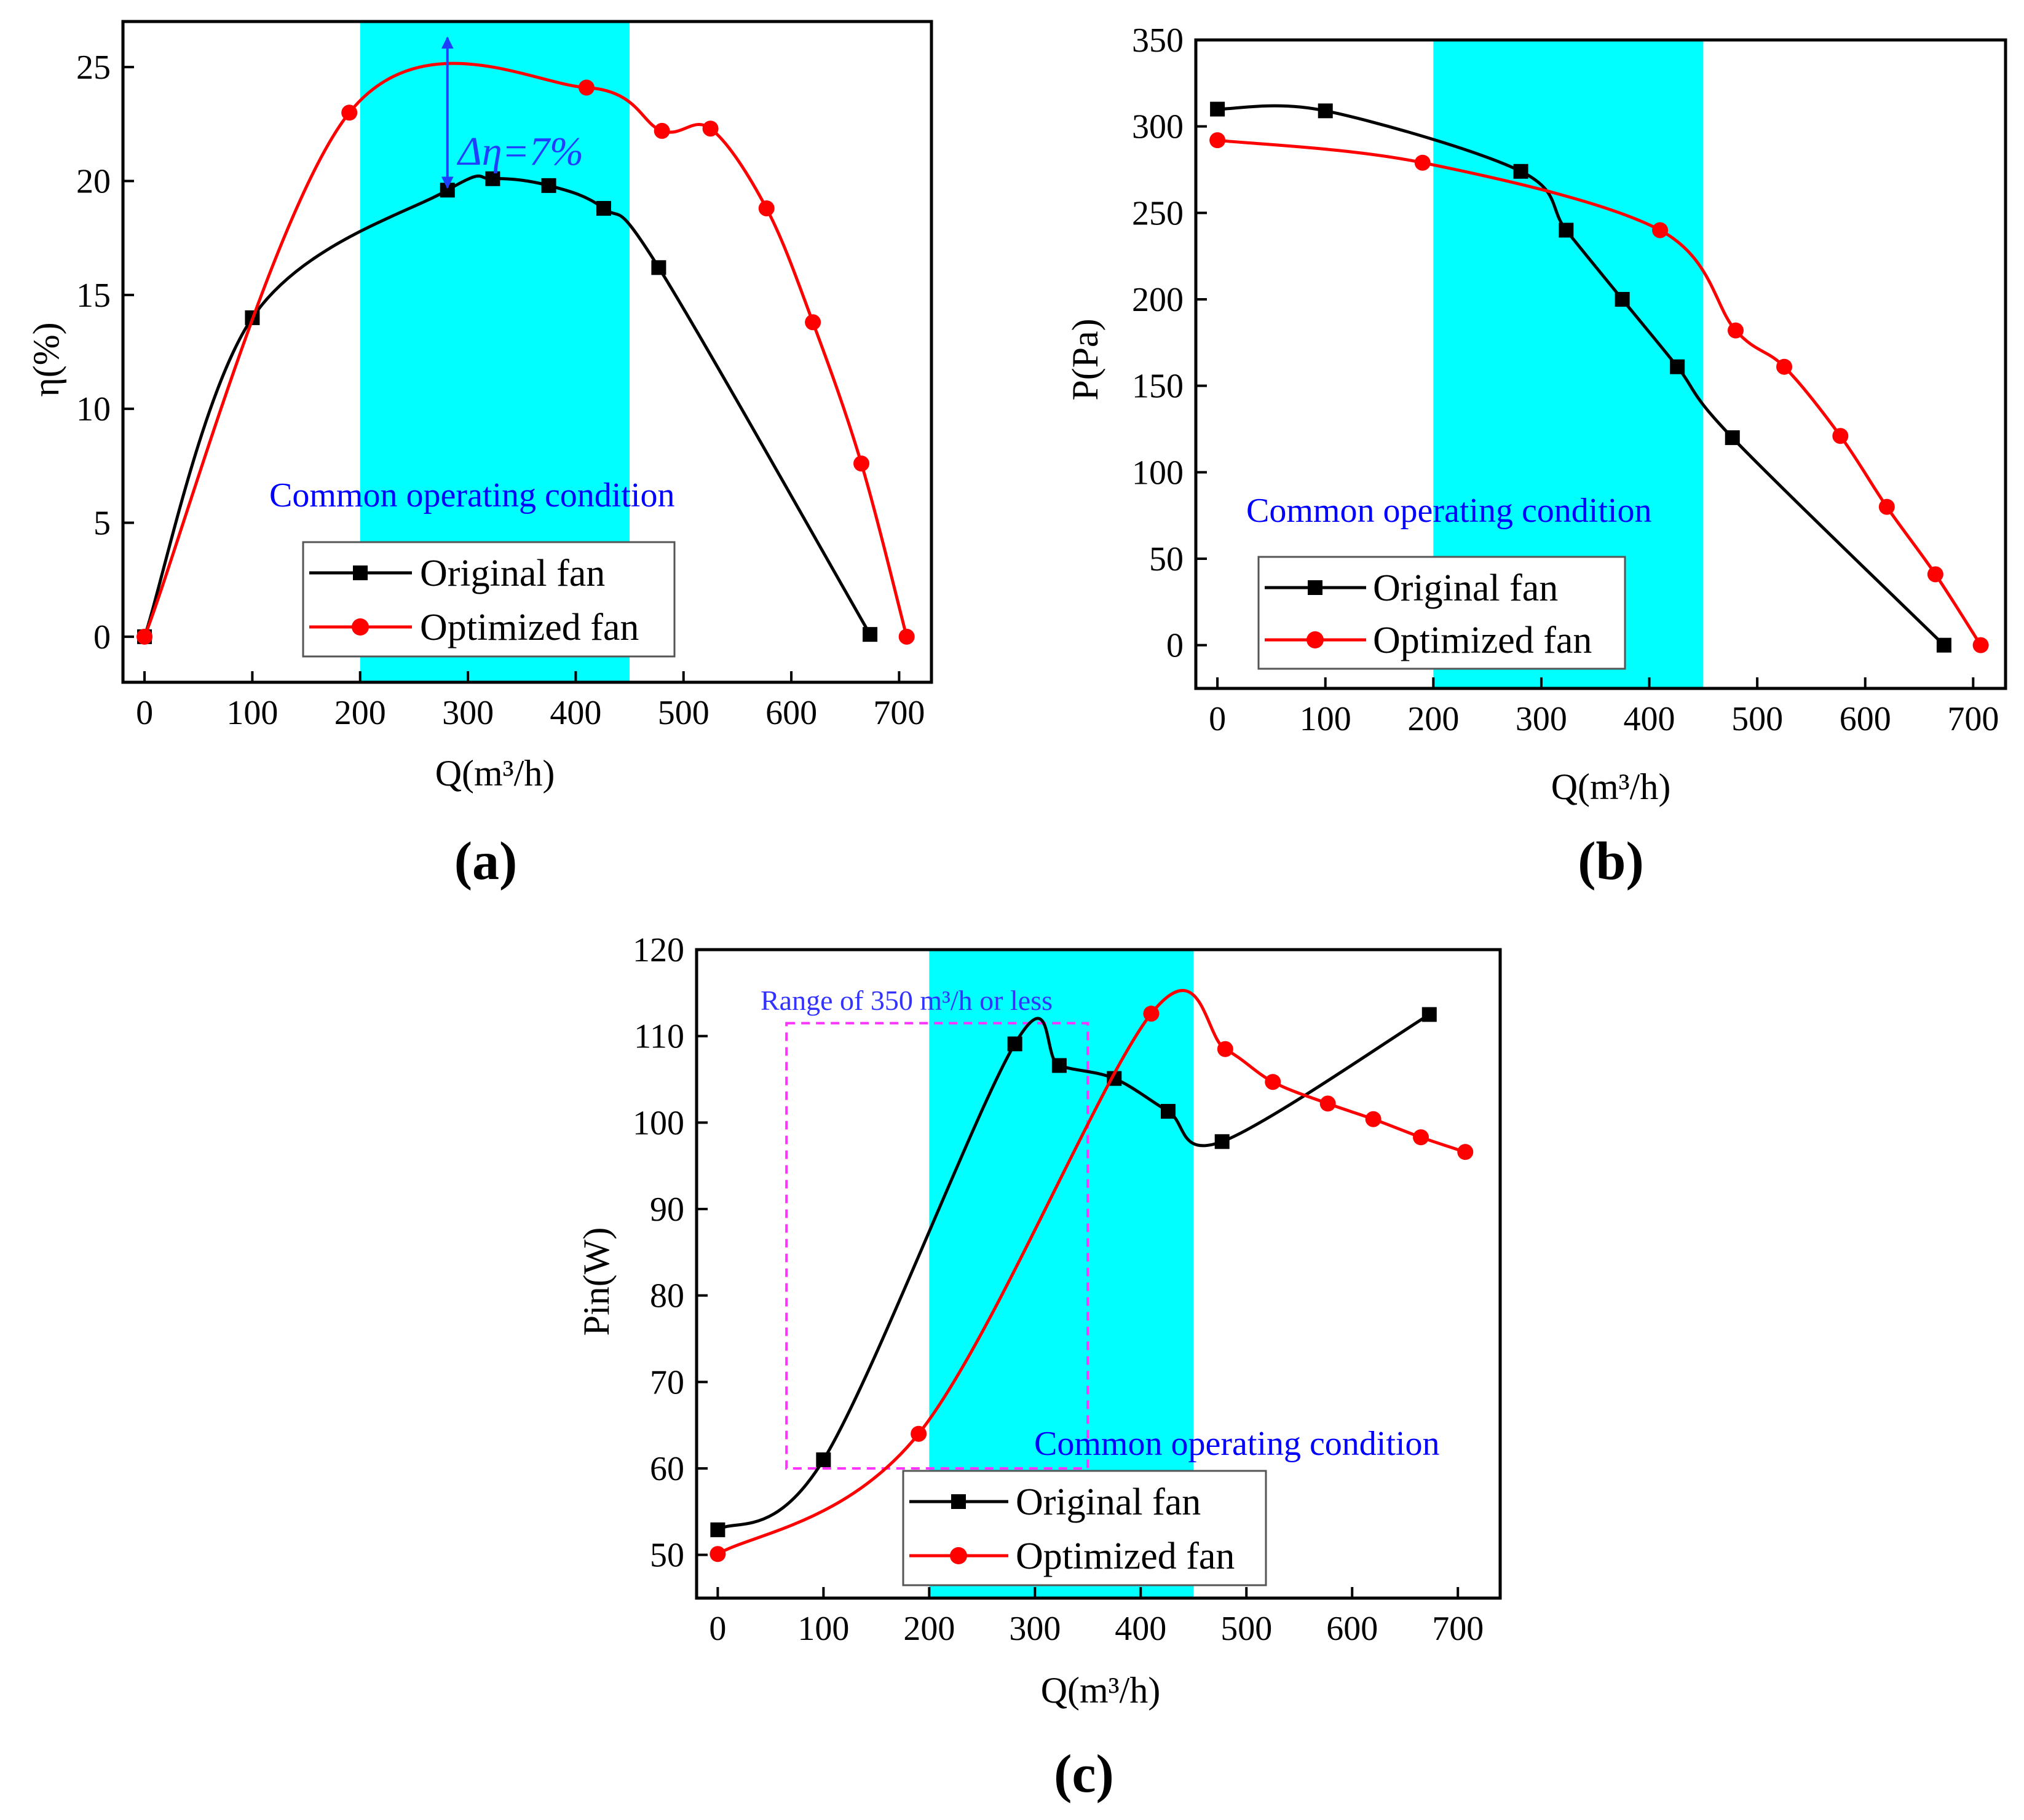 The width and height of the screenshot is (2024, 1820). I want to click on y-tick-label: 80, so click(667, 1296).